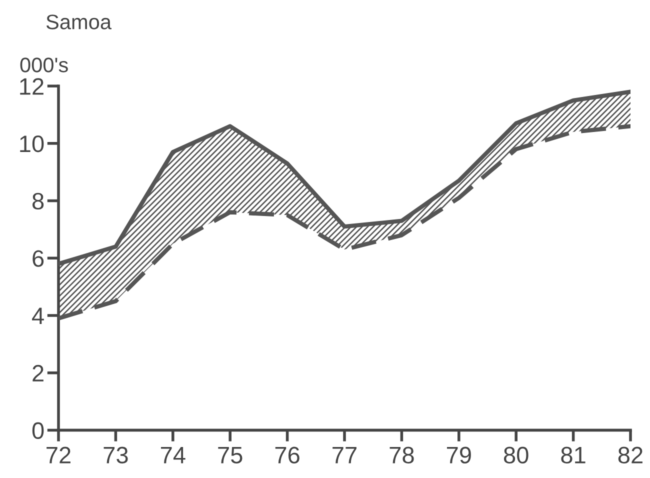 This screenshot has height=478, width=650. What do you see at coordinates (44, 65) in the screenshot?
I see `y-axis-title: 000's` at bounding box center [44, 65].